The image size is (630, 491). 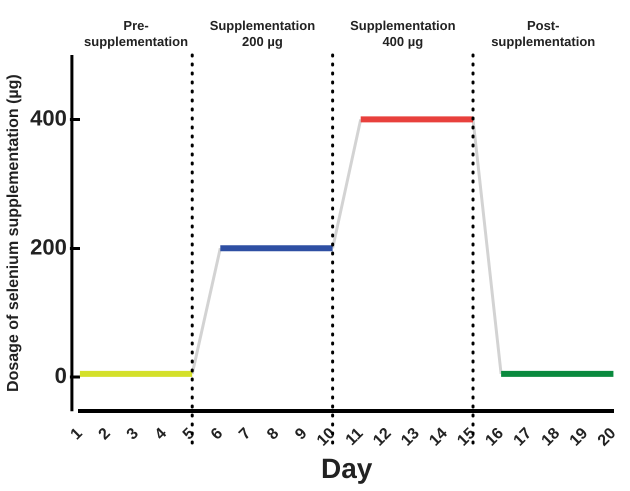 What do you see at coordinates (48, 117) in the screenshot?
I see `y-tick-label: 400` at bounding box center [48, 117].